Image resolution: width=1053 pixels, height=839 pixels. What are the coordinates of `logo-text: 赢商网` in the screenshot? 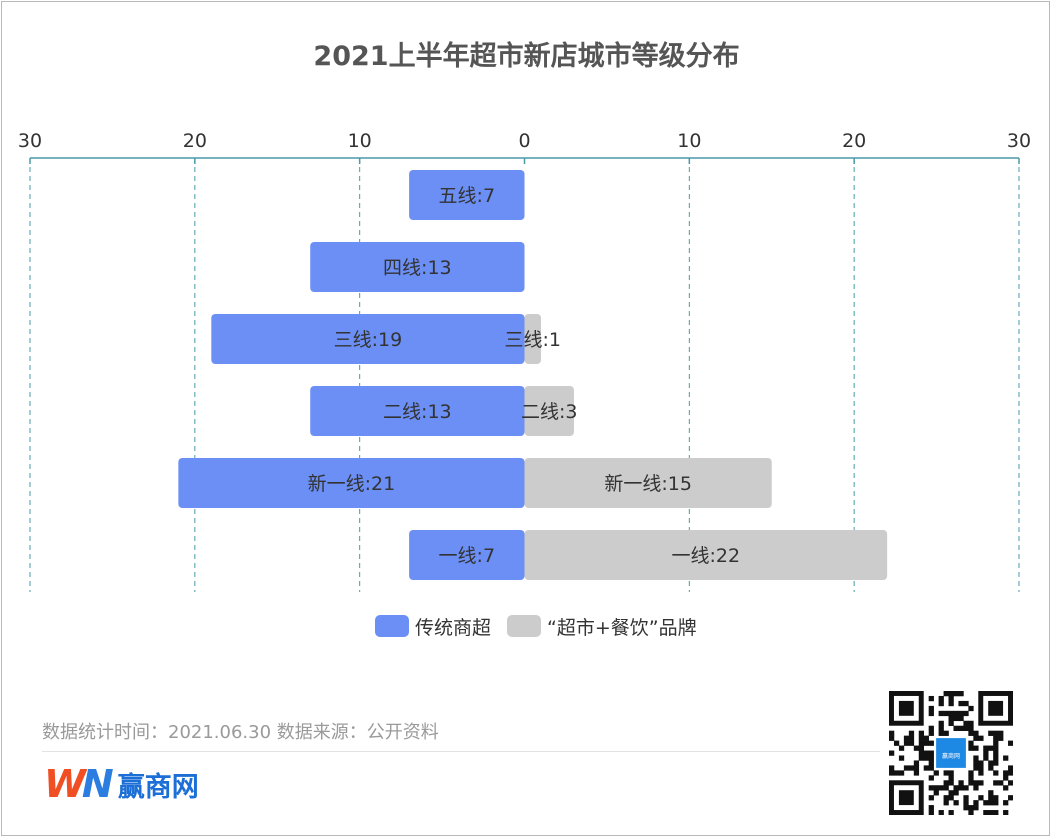 It's located at (158, 787).